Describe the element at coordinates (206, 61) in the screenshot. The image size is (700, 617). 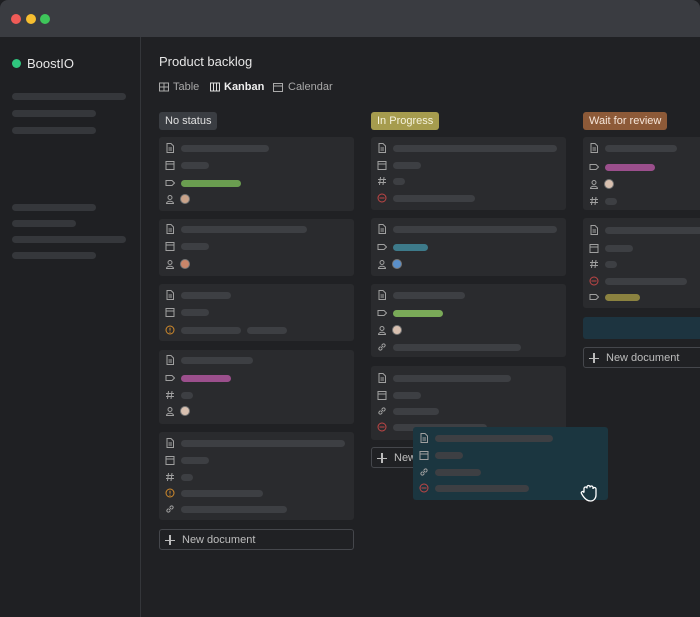
I see `page-title: Product backlog` at that location.